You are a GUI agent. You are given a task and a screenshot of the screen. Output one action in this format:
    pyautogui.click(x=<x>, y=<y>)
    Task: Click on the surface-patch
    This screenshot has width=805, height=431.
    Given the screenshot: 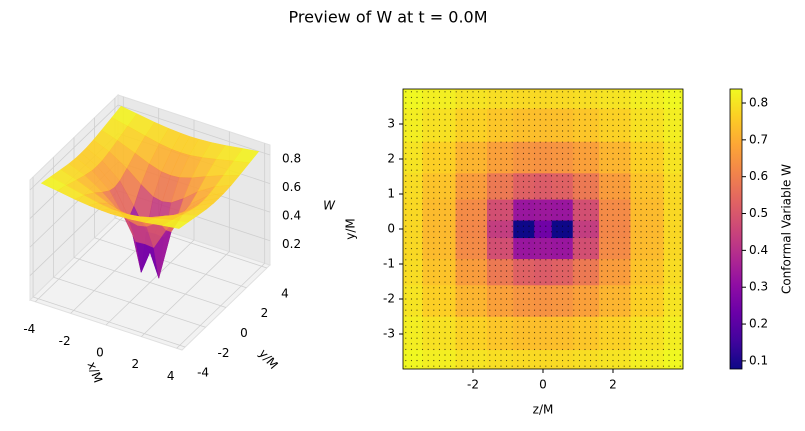 What is the action you would take?
    pyautogui.click(x=175, y=224)
    